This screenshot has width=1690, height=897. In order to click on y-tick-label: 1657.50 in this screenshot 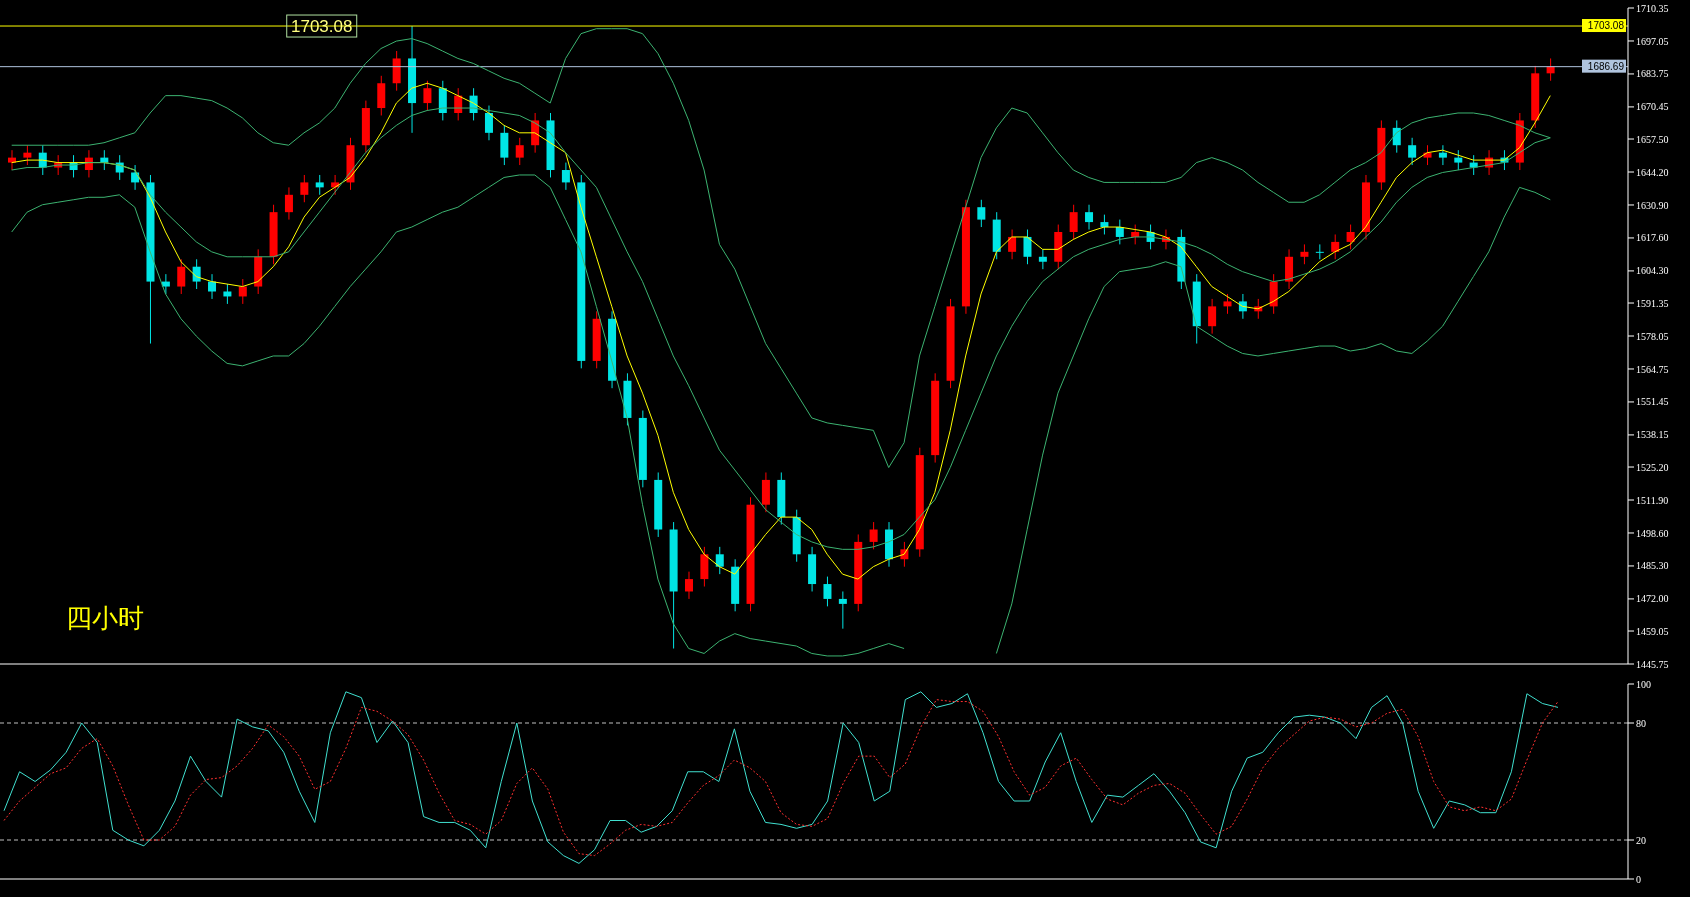, I will do `click(1652, 139)`.